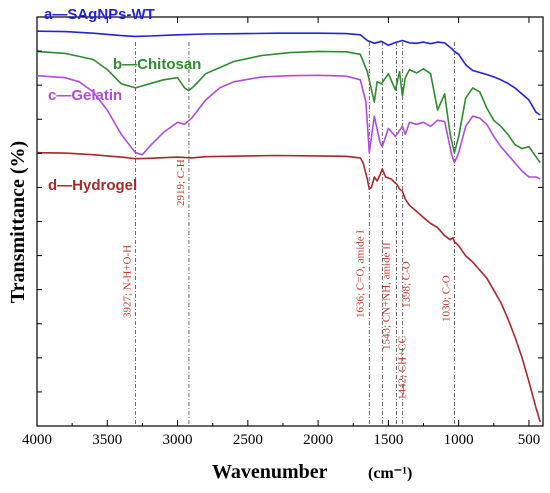 The image size is (550, 493). I want to click on x-tick-label: 3500, so click(107, 440).